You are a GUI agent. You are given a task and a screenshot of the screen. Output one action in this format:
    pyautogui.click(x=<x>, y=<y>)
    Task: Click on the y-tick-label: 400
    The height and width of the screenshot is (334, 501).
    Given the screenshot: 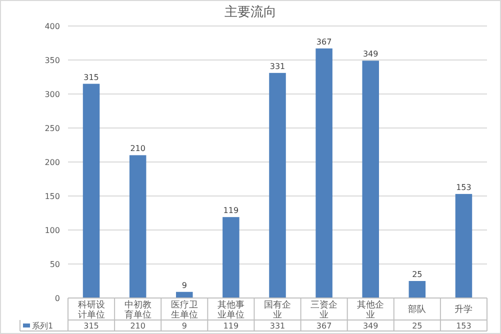 What is the action you would take?
    pyautogui.click(x=52, y=26)
    